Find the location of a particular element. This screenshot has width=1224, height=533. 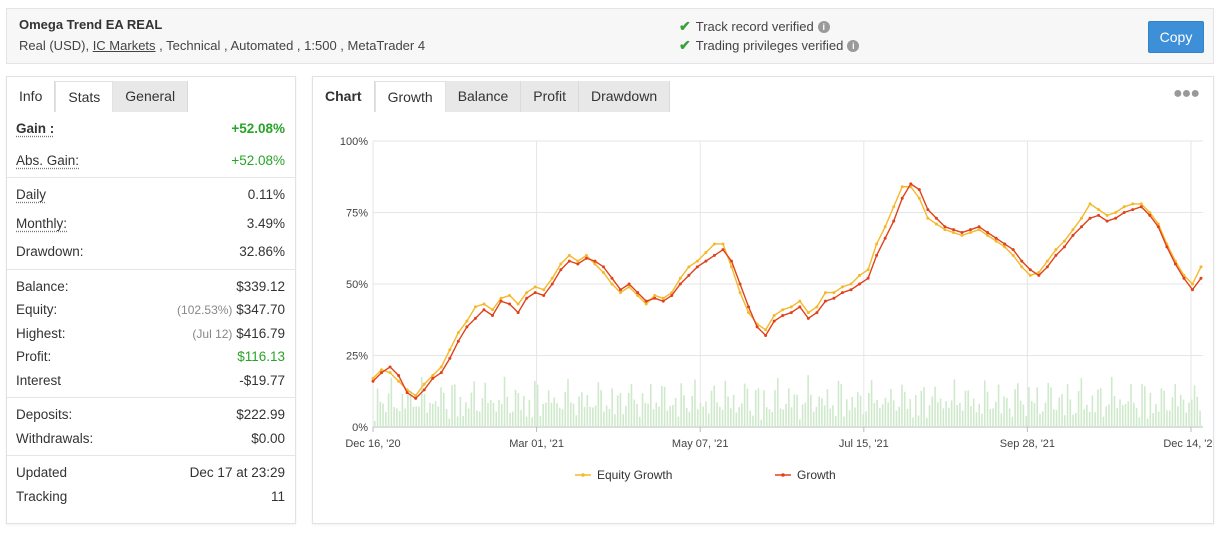

tab-chart: Chart is located at coordinates (344, 96).